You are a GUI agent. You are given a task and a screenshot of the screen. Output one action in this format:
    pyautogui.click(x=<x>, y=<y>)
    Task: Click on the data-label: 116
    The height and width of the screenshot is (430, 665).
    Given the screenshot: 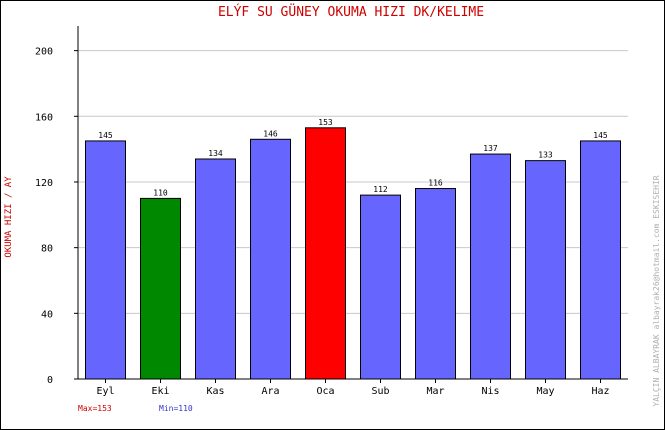 What is the action you would take?
    pyautogui.click(x=435, y=183)
    